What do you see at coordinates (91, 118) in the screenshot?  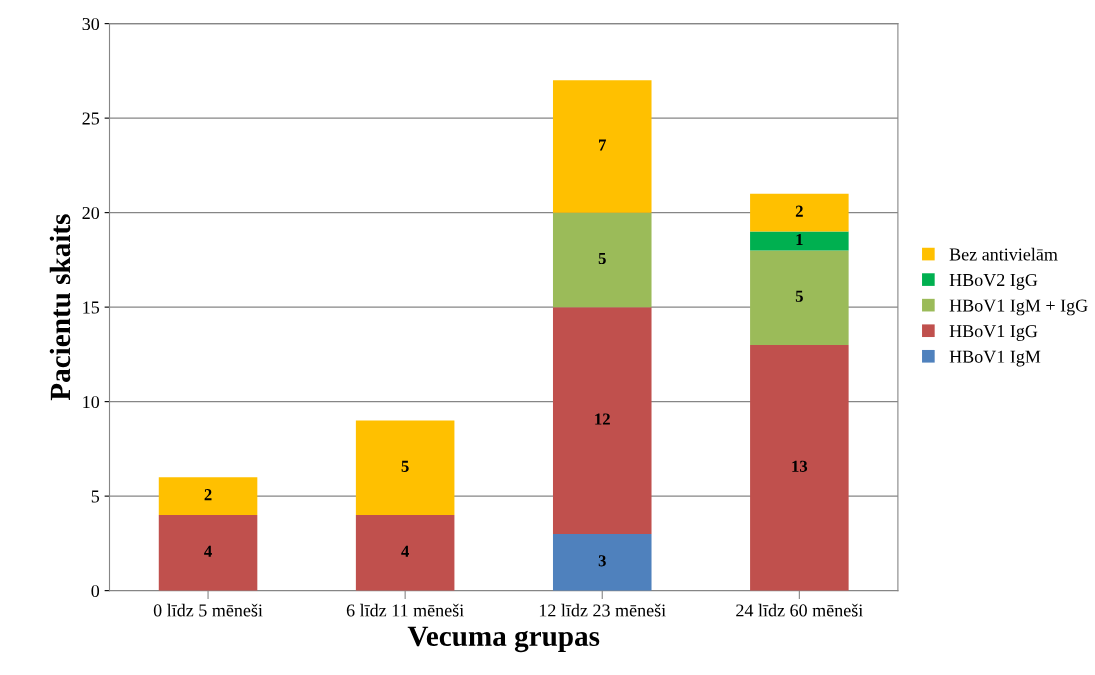 I see `y-tick-label: 25` at bounding box center [91, 118].